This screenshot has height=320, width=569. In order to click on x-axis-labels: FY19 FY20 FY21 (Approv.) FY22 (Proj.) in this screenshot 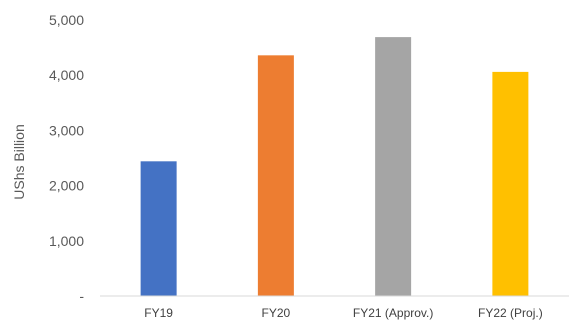, I will do `click(343, 313)`.